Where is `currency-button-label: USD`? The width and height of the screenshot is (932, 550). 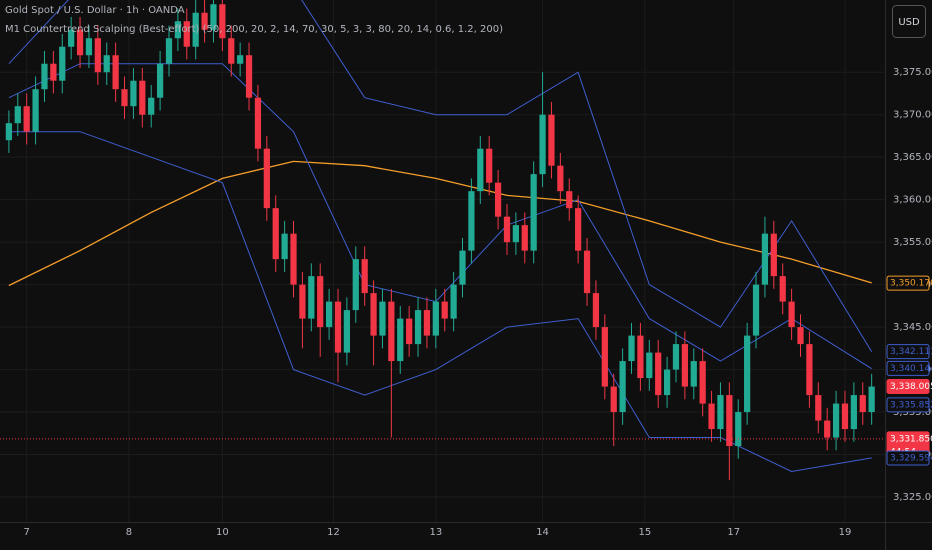 currency-button-label: USD is located at coordinates (909, 22).